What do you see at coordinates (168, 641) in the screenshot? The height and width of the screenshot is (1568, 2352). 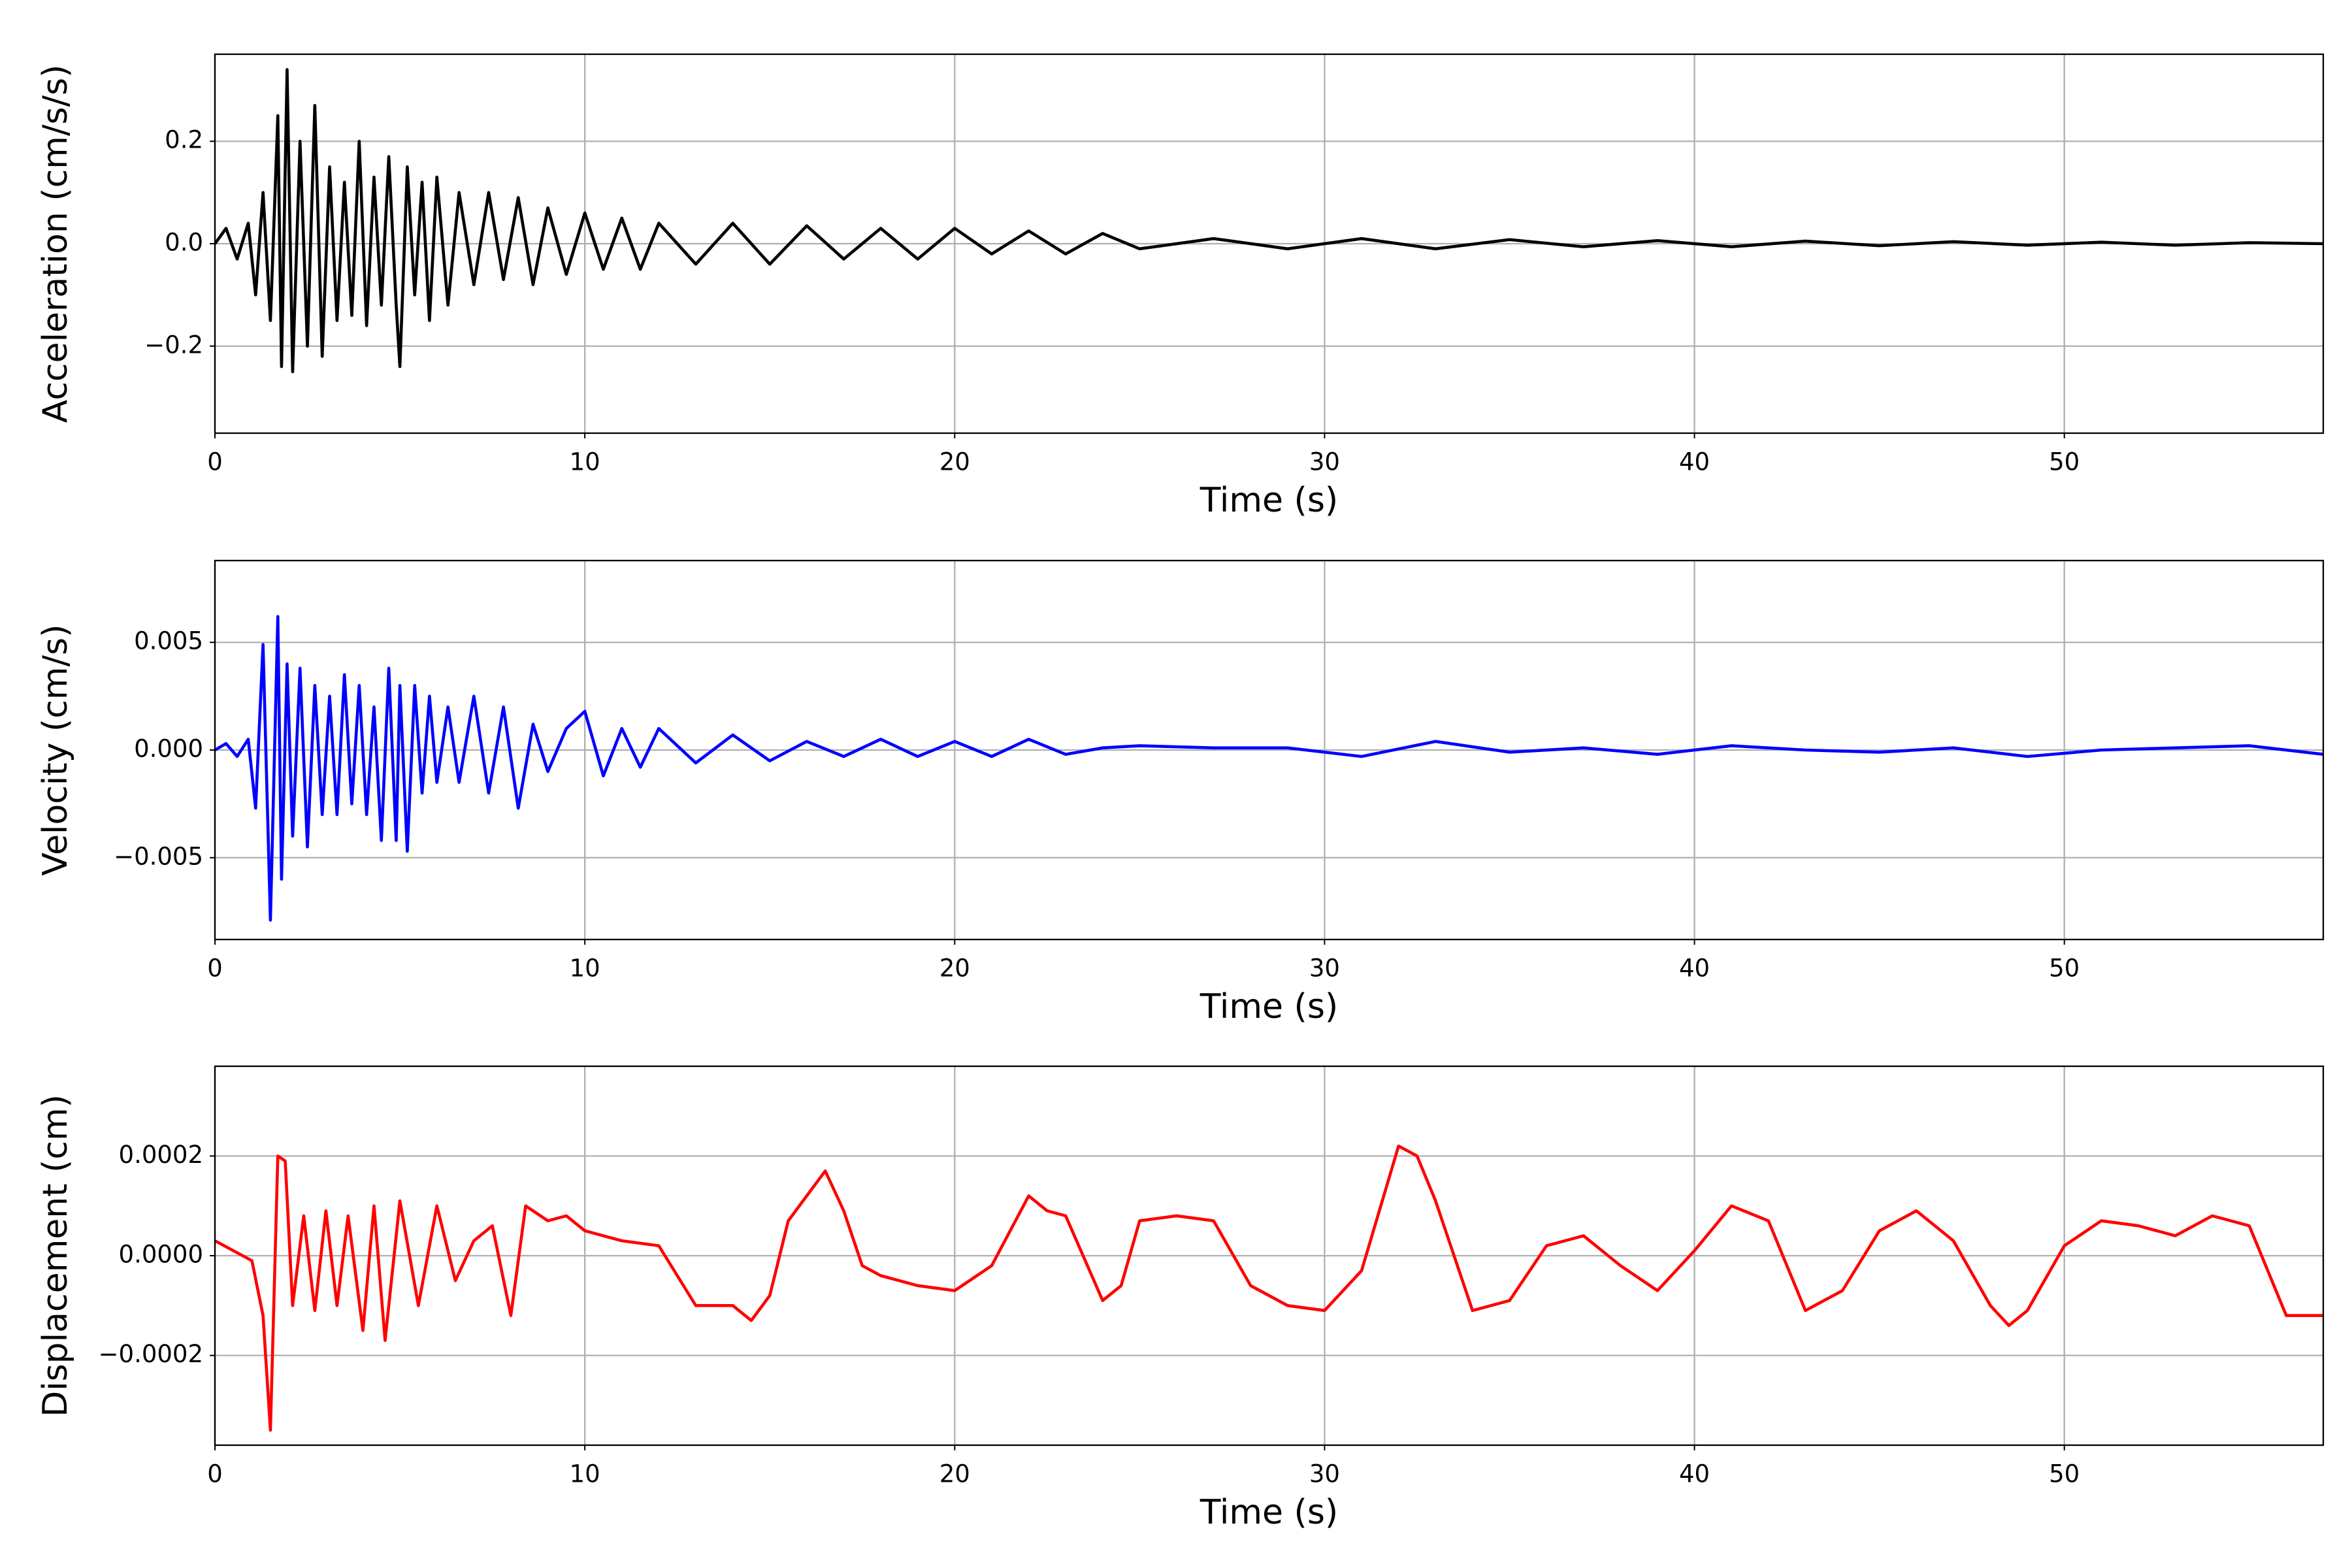 I see `y-tick-label: 0.005` at bounding box center [168, 641].